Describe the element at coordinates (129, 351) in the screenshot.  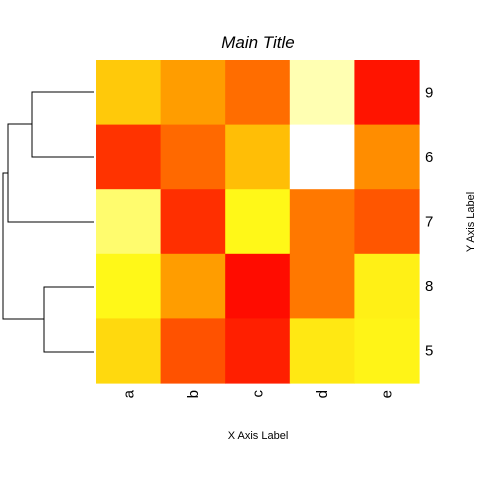
I see `heatmap-cell-5-a` at that location.